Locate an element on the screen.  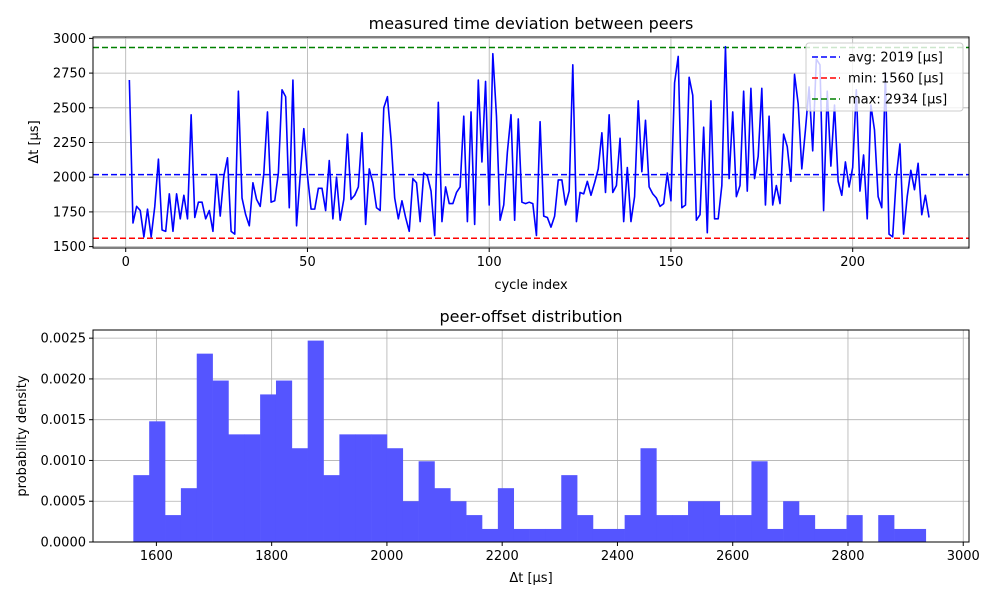
chart2-y-tick-label: 0.0020 is located at coordinates (64, 379).